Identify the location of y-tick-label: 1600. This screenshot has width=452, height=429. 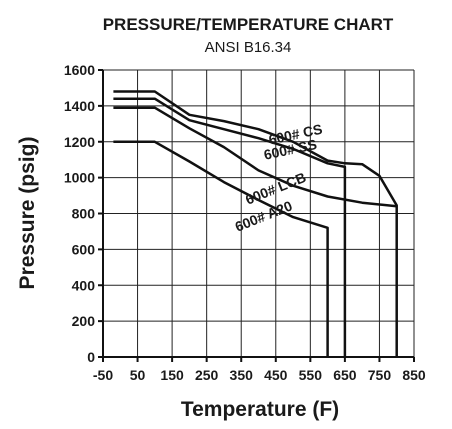
(79, 70).